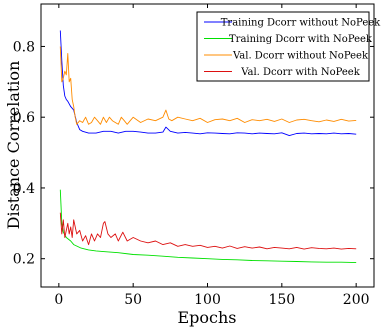 This screenshot has height=329, width=385. What do you see at coordinates (58, 300) in the screenshot?
I see `x-tick-label-1: 0` at bounding box center [58, 300].